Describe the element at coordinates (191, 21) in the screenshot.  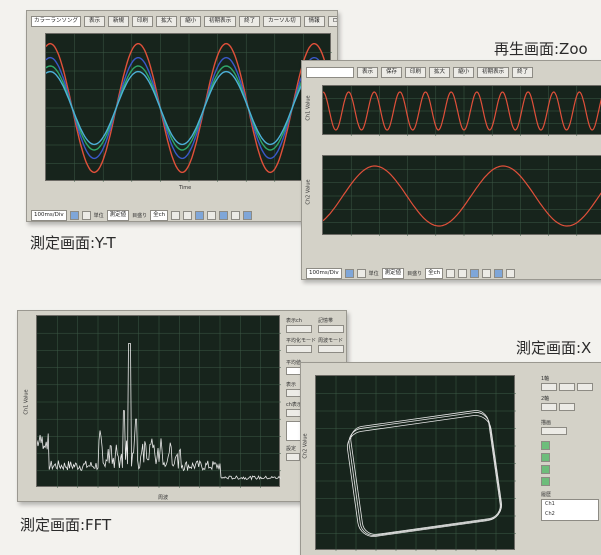
I see `yt-zoomout-button: 縮小` at that location.